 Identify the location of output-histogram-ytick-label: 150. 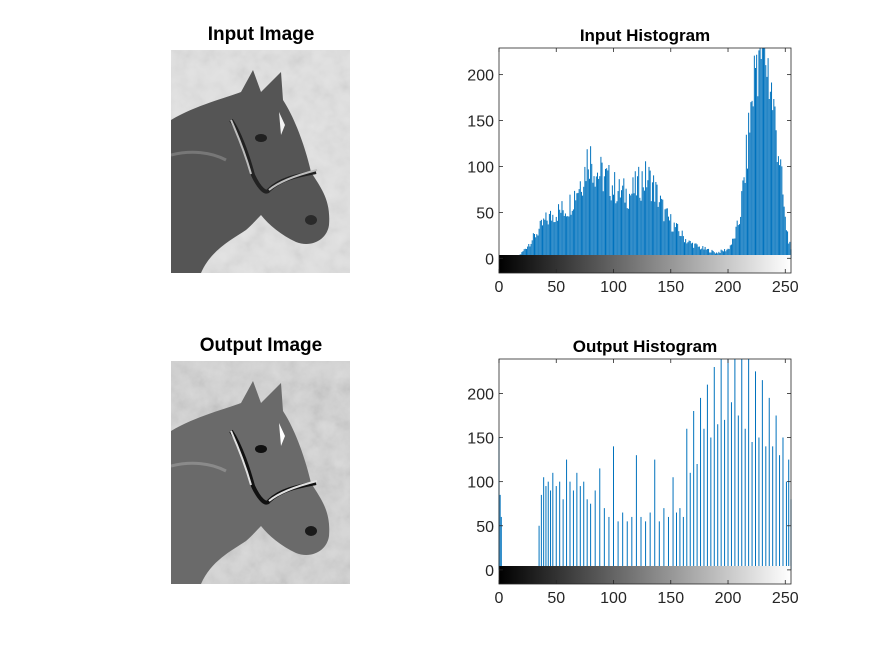
(480, 439).